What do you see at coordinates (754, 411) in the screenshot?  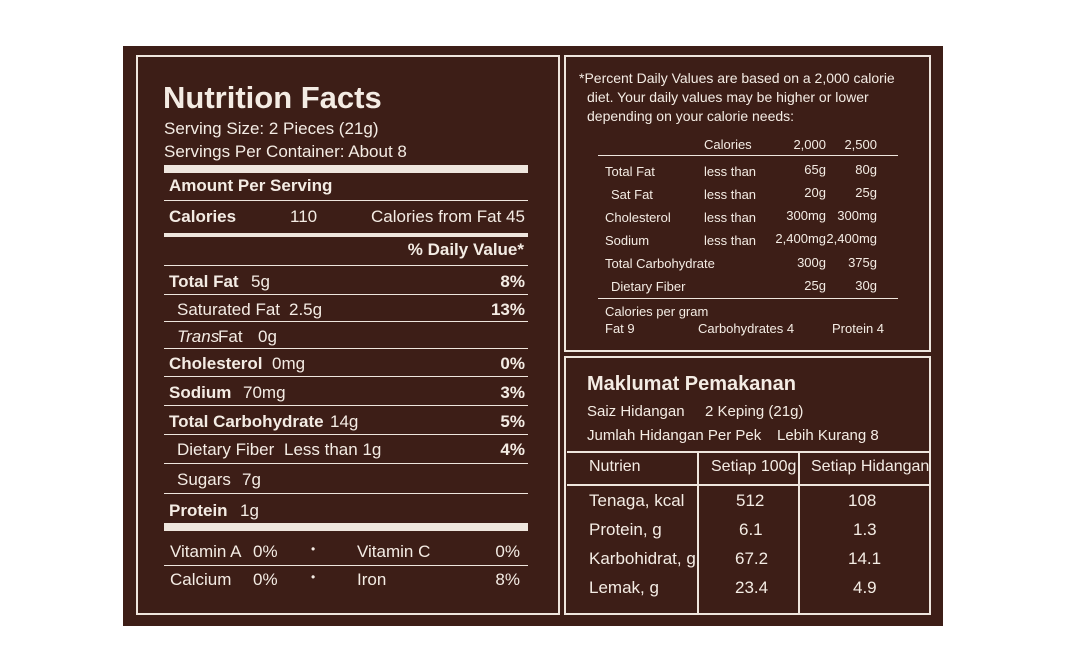 I see `saiz-hidangan-value: 2 Keping (21g)` at bounding box center [754, 411].